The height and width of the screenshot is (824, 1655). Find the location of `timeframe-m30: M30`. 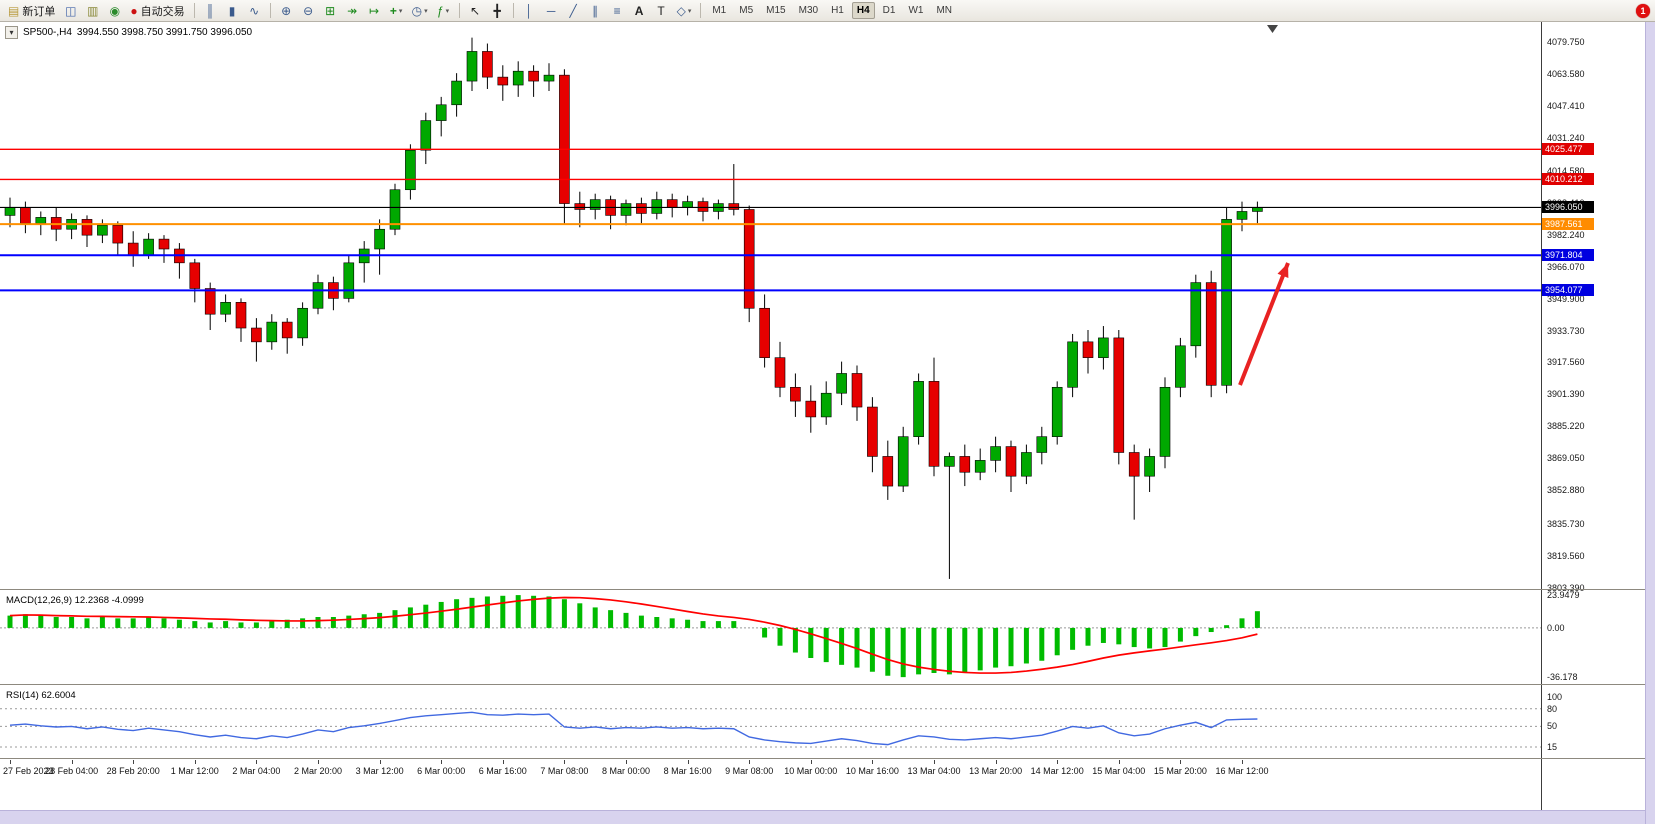

timeframe-m30: M30 is located at coordinates (808, 10).